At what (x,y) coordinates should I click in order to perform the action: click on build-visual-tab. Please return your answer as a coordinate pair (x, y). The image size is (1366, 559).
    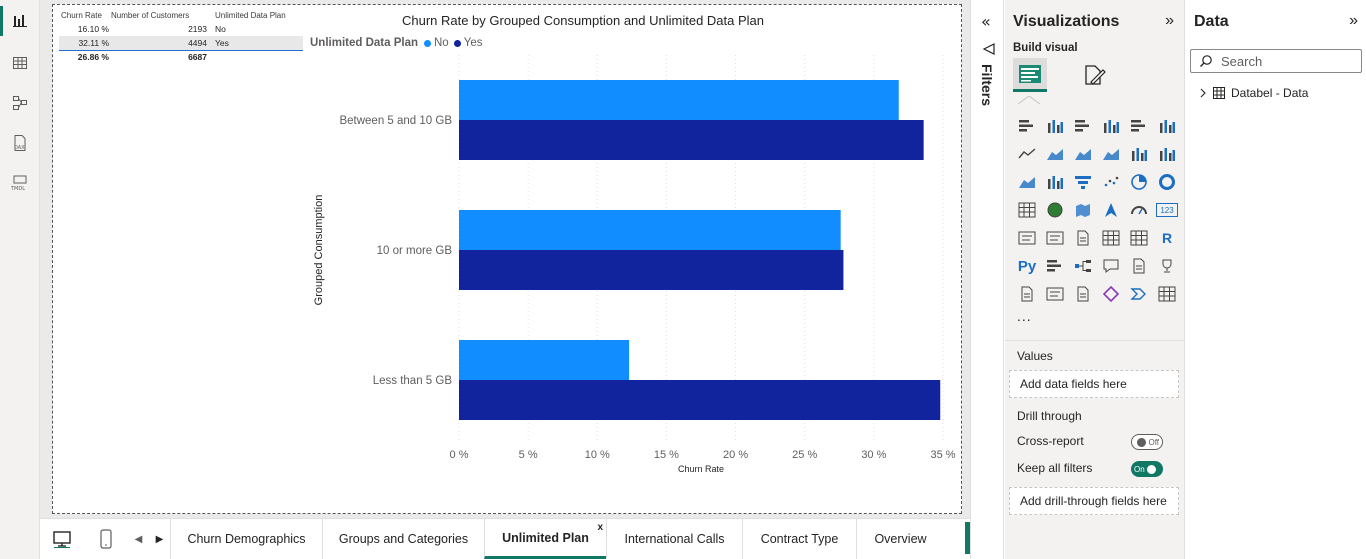
    Looking at the image, I should click on (1030, 75).